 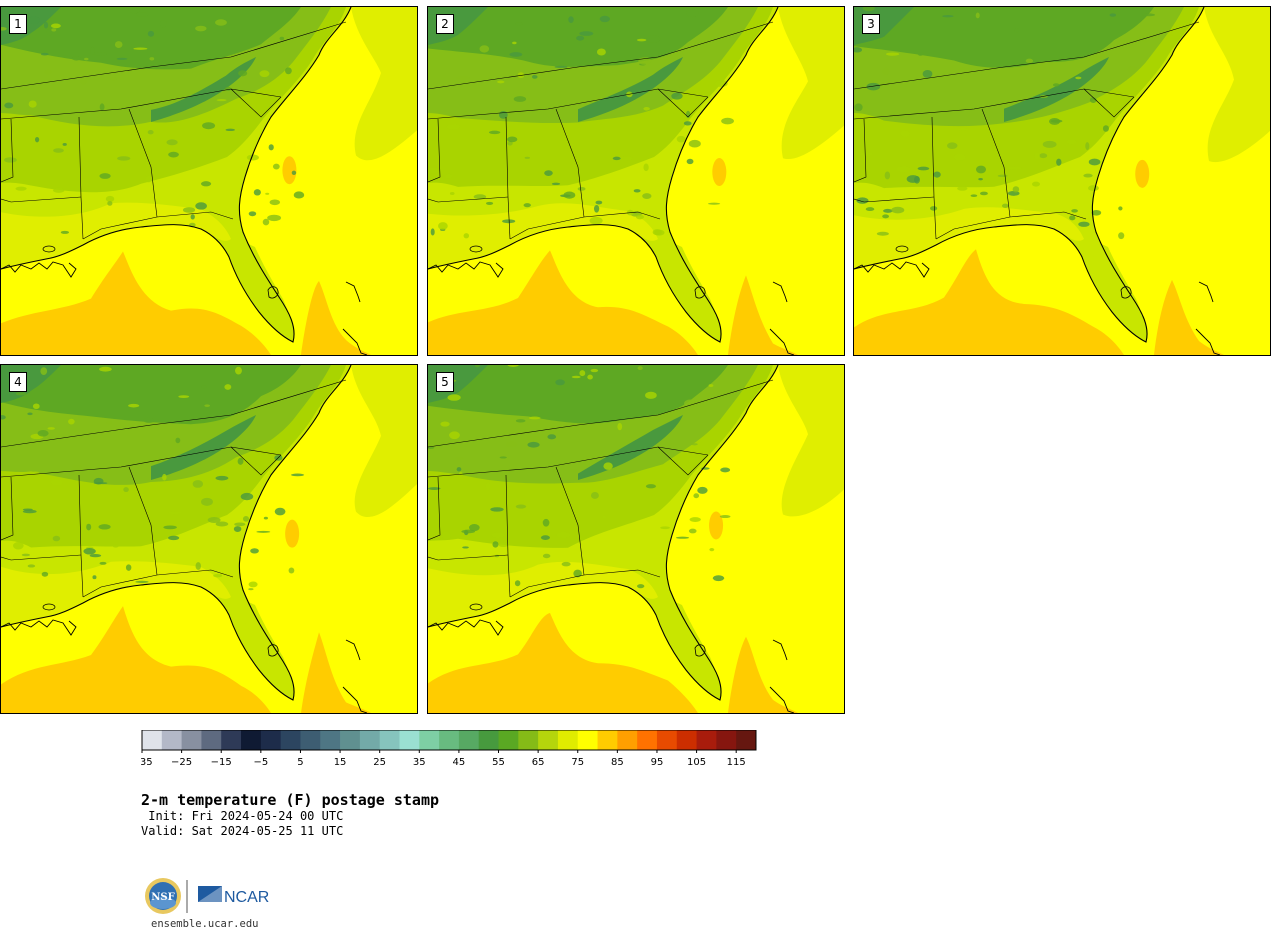 I want to click on colorbar-tick-label: 5, so click(x=300, y=762).